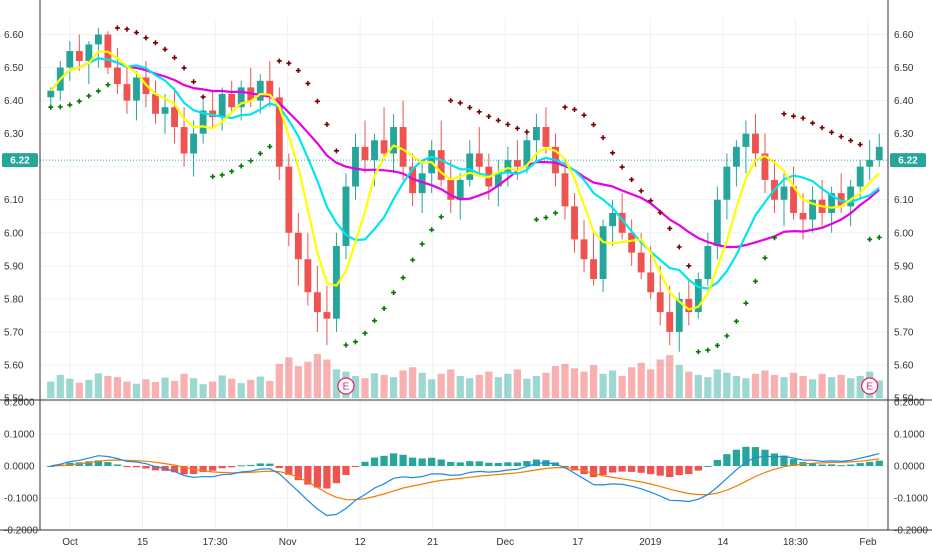 Image resolution: width=932 pixels, height=555 pixels. I want to click on y-axis-label-left: 5.50, so click(14, 399).